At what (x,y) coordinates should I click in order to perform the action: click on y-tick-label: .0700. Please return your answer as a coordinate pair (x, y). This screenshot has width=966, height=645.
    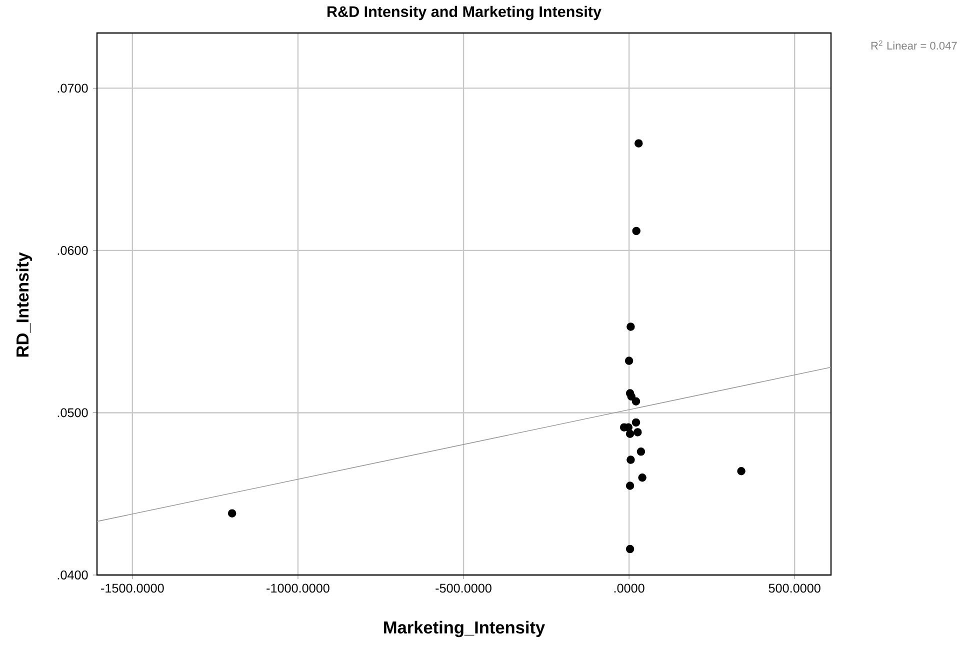
    Looking at the image, I should click on (73, 88).